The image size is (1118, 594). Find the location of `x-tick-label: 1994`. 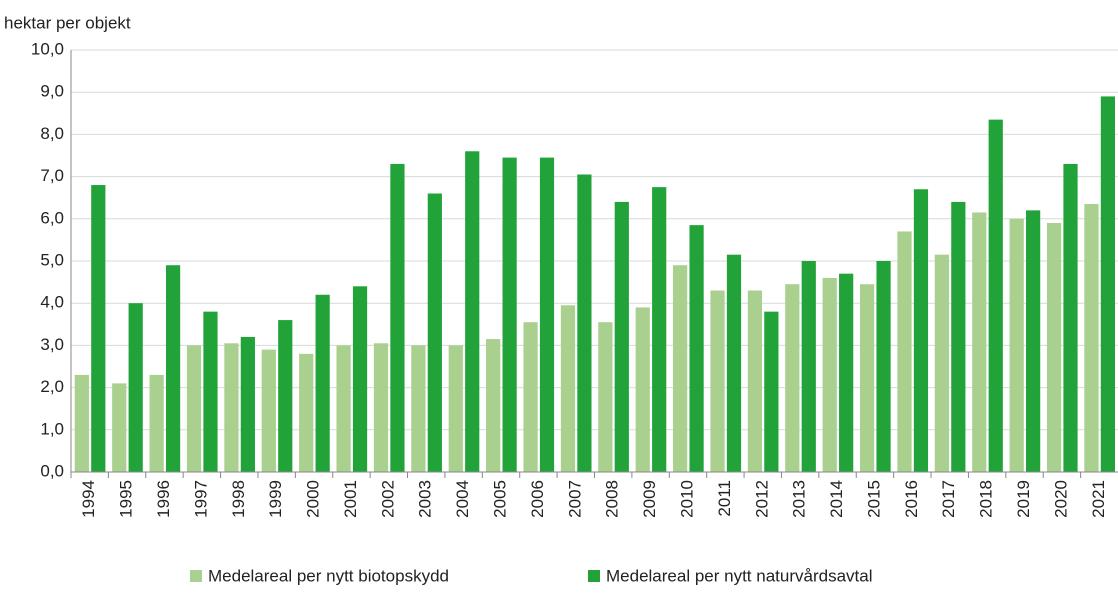

x-tick-label: 1994 is located at coordinates (88, 499).